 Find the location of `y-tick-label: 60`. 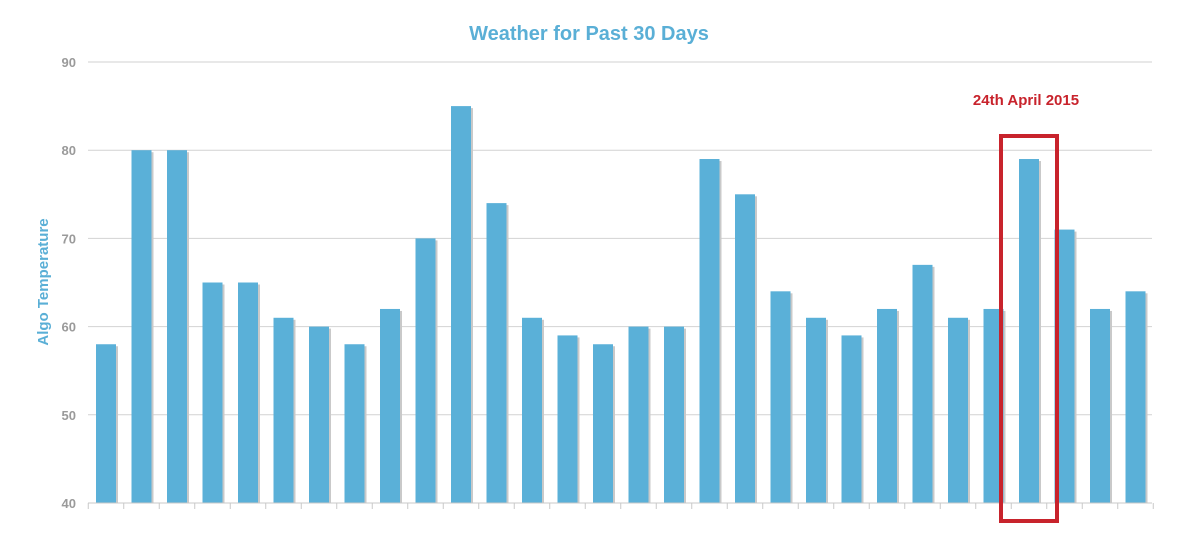

y-tick-label: 60 is located at coordinates (69, 327).